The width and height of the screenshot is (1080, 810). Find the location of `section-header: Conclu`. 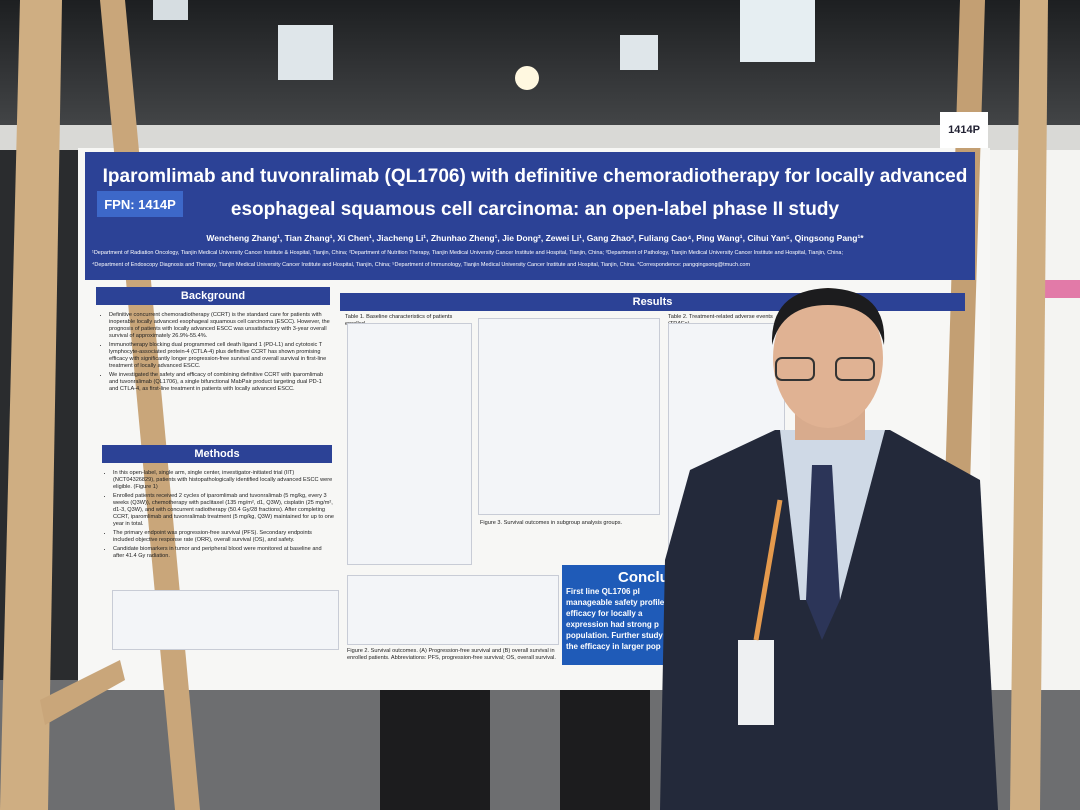

section-header: Conclu is located at coordinates (643, 577).